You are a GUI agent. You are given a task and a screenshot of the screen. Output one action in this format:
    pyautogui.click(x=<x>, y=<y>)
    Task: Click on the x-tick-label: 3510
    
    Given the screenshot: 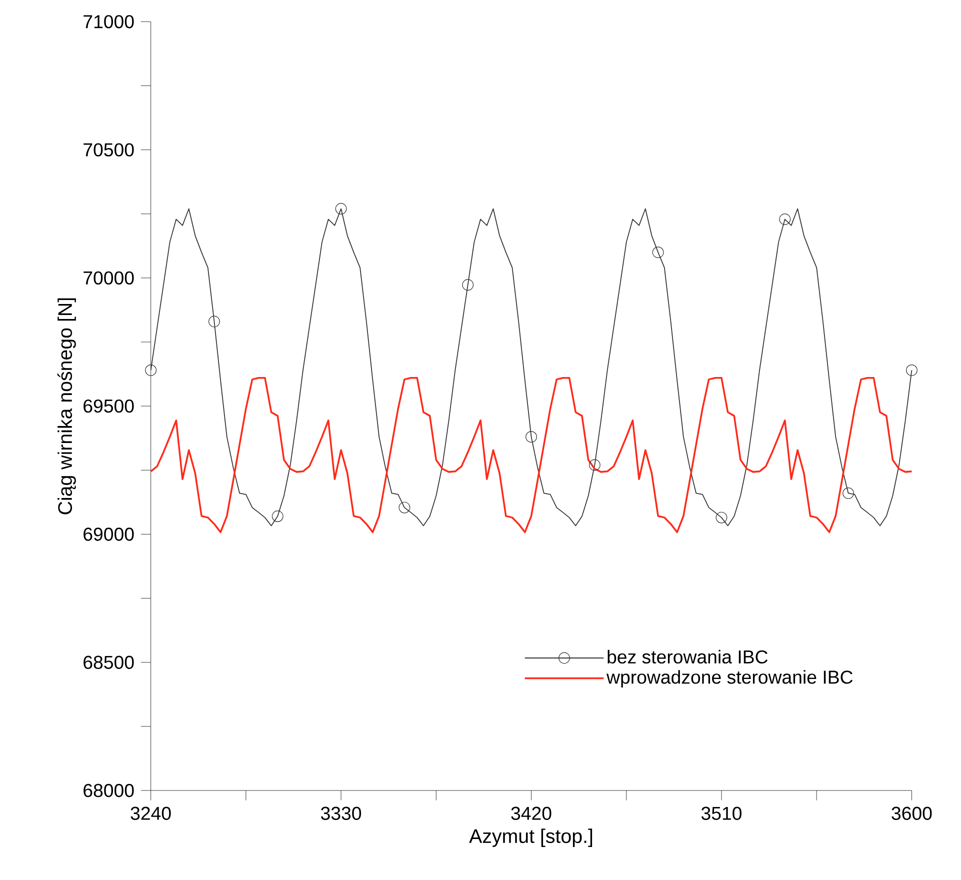 What is the action you would take?
    pyautogui.click(x=721, y=813)
    